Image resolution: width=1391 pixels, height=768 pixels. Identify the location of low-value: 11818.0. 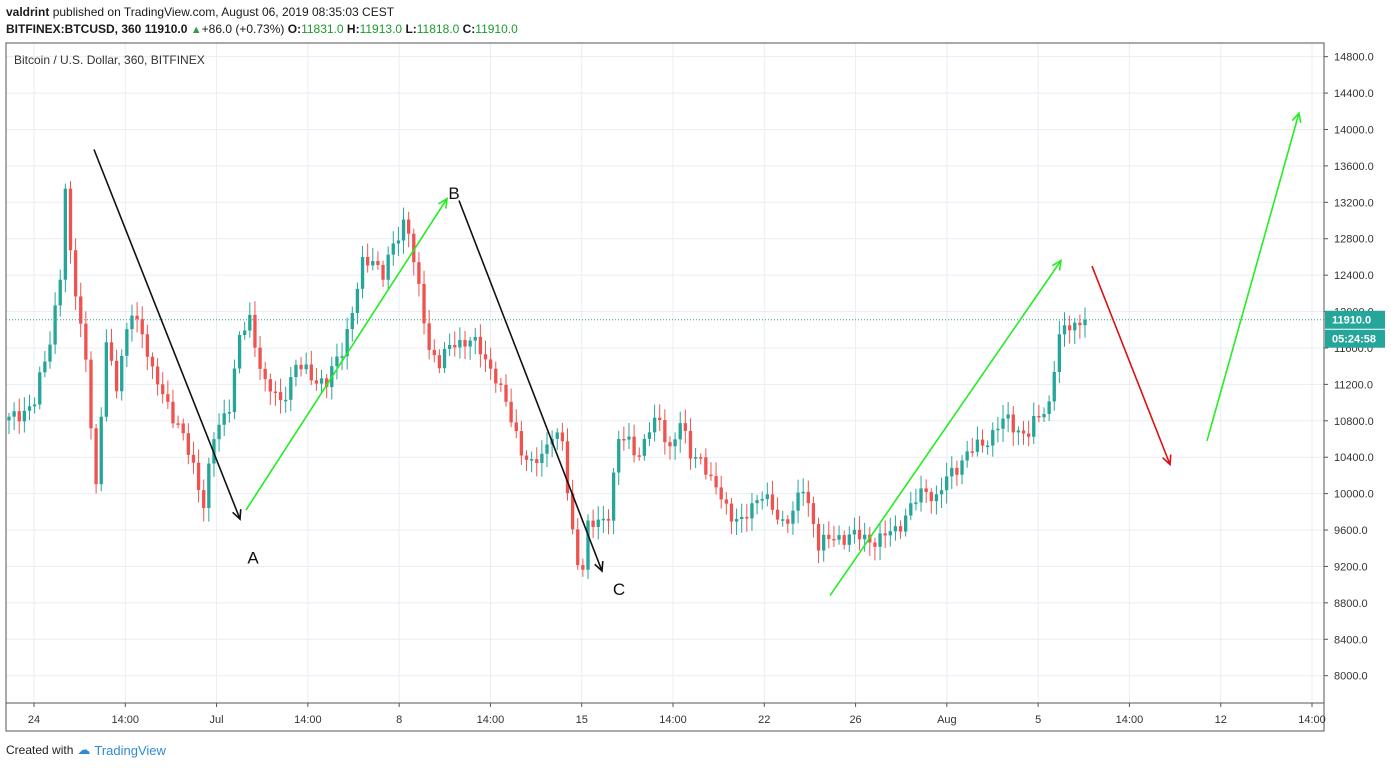
(438, 29).